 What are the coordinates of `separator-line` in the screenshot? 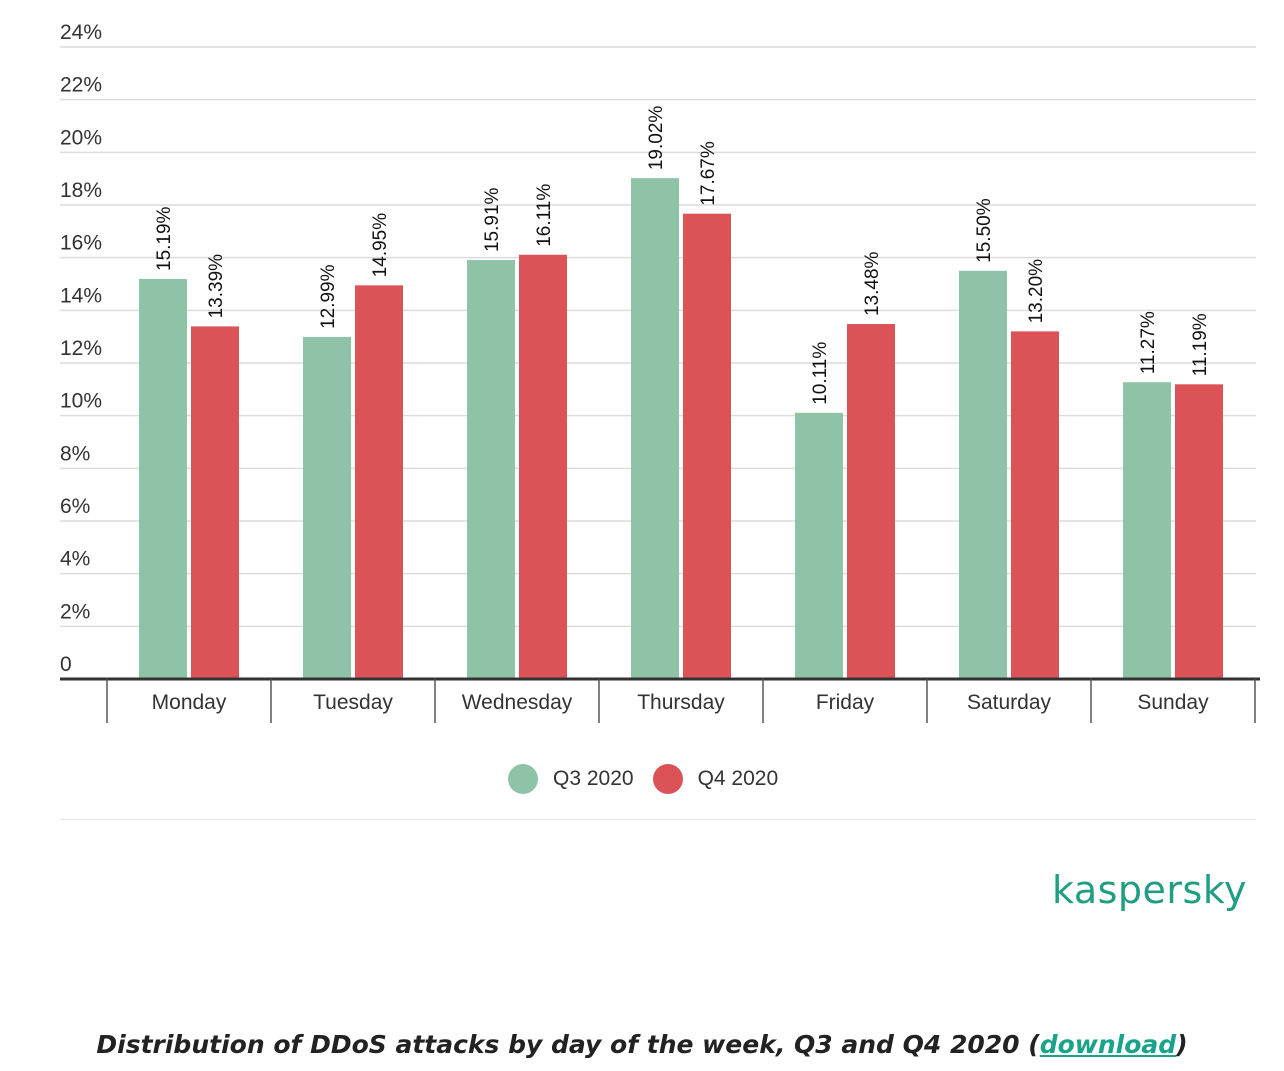 It's located at (658, 819).